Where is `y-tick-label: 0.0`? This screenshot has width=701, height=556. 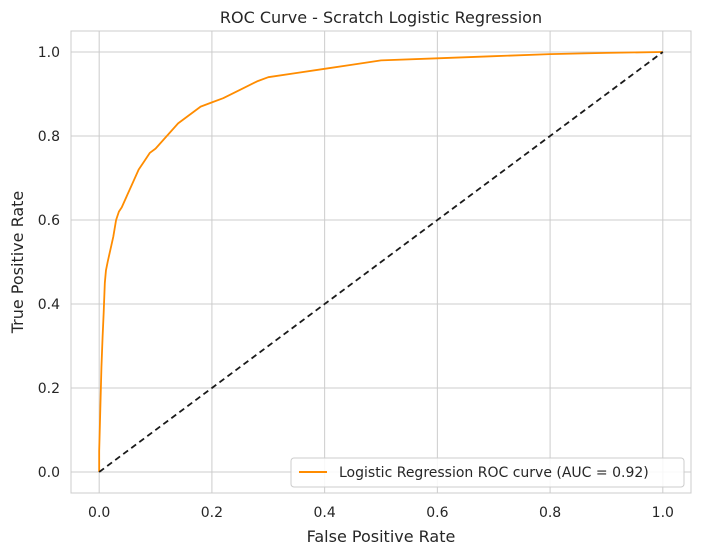 y-tick-label: 0.0 is located at coordinates (49, 473).